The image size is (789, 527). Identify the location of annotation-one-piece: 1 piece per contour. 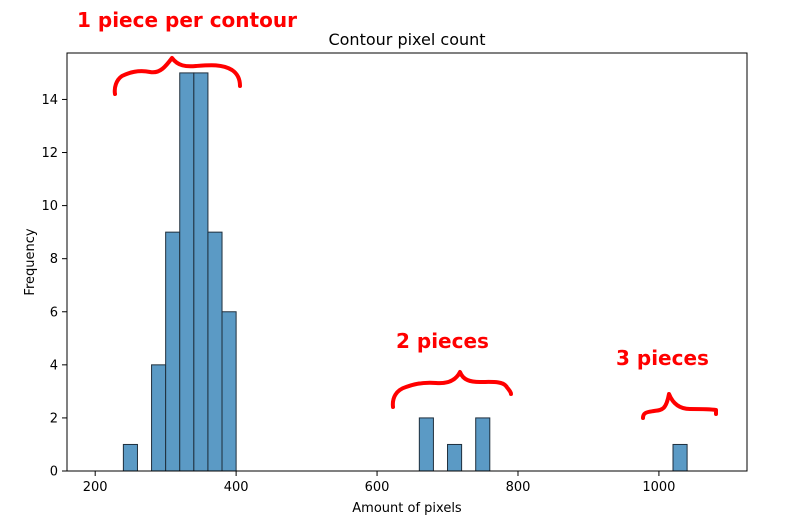
(187, 20).